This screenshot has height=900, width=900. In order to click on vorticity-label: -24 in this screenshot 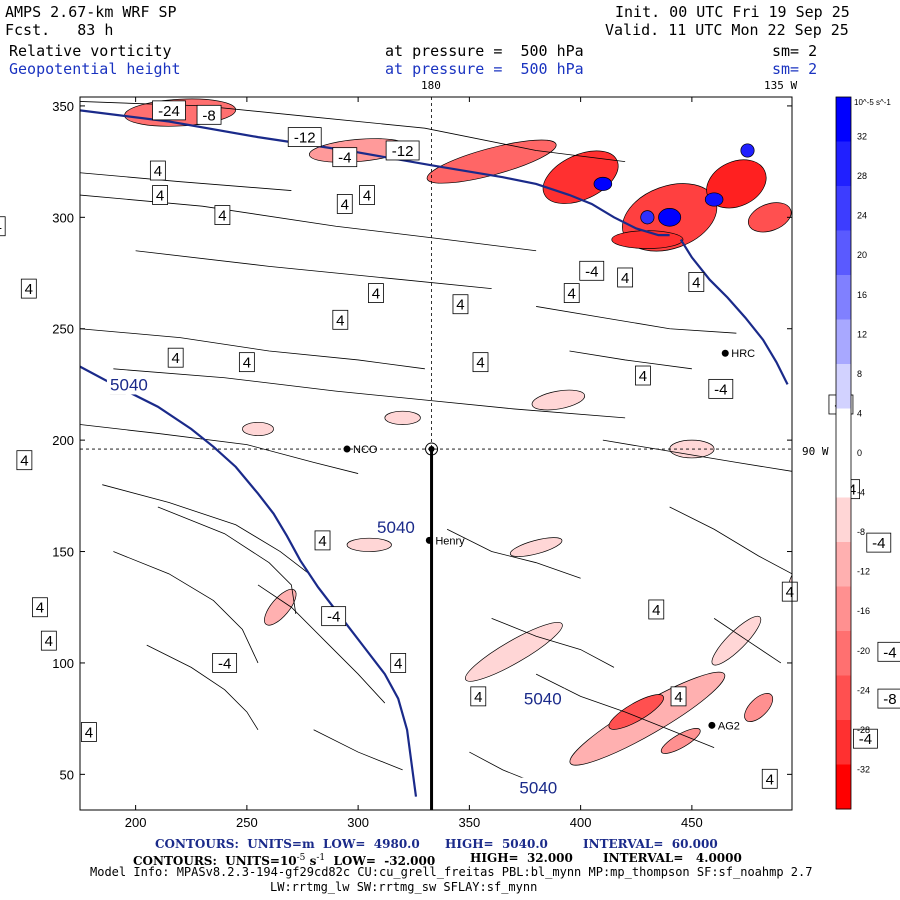, I will do `click(169, 111)`.